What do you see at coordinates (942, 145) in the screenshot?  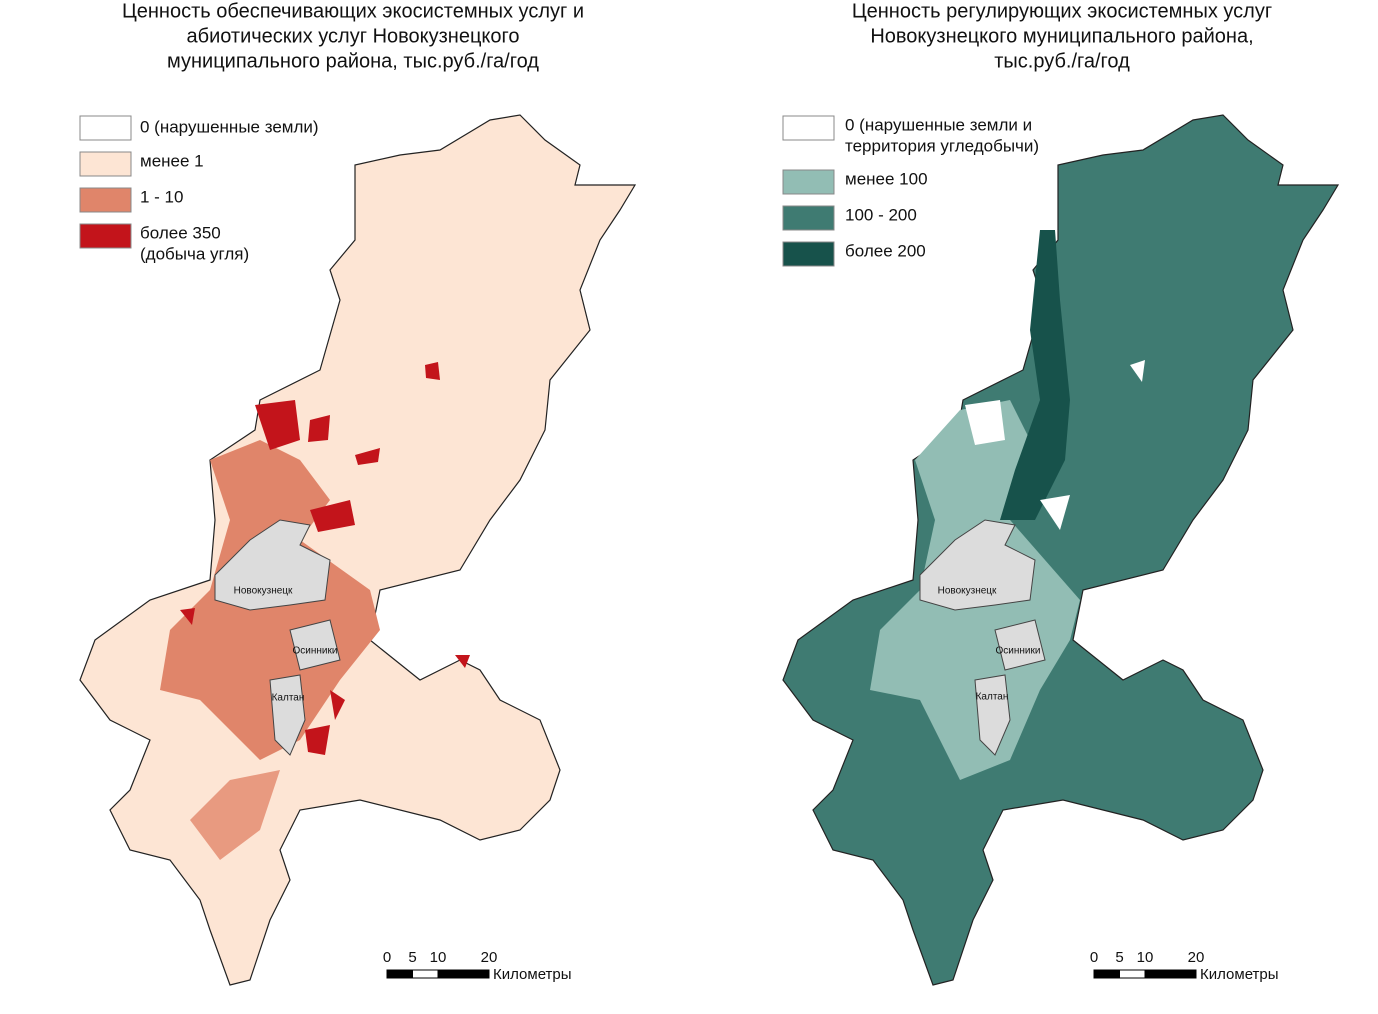 I see `legend-label: территория угледобычи)` at bounding box center [942, 145].